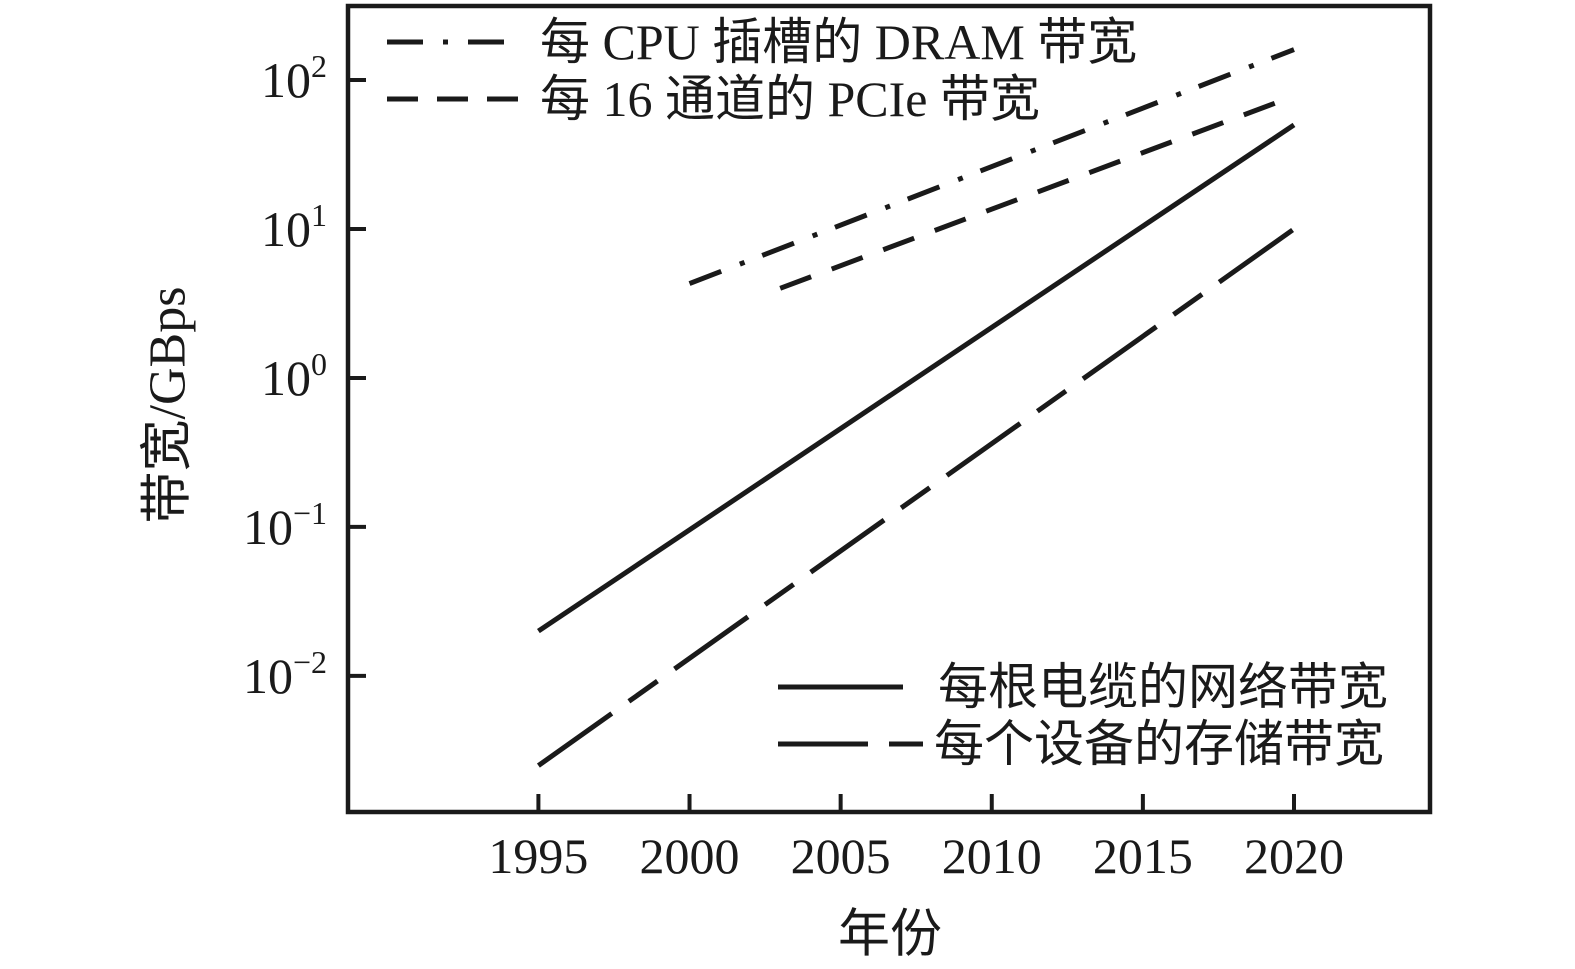  What do you see at coordinates (690, 856) in the screenshot?
I see `x-tick-label-2000: 2000` at bounding box center [690, 856].